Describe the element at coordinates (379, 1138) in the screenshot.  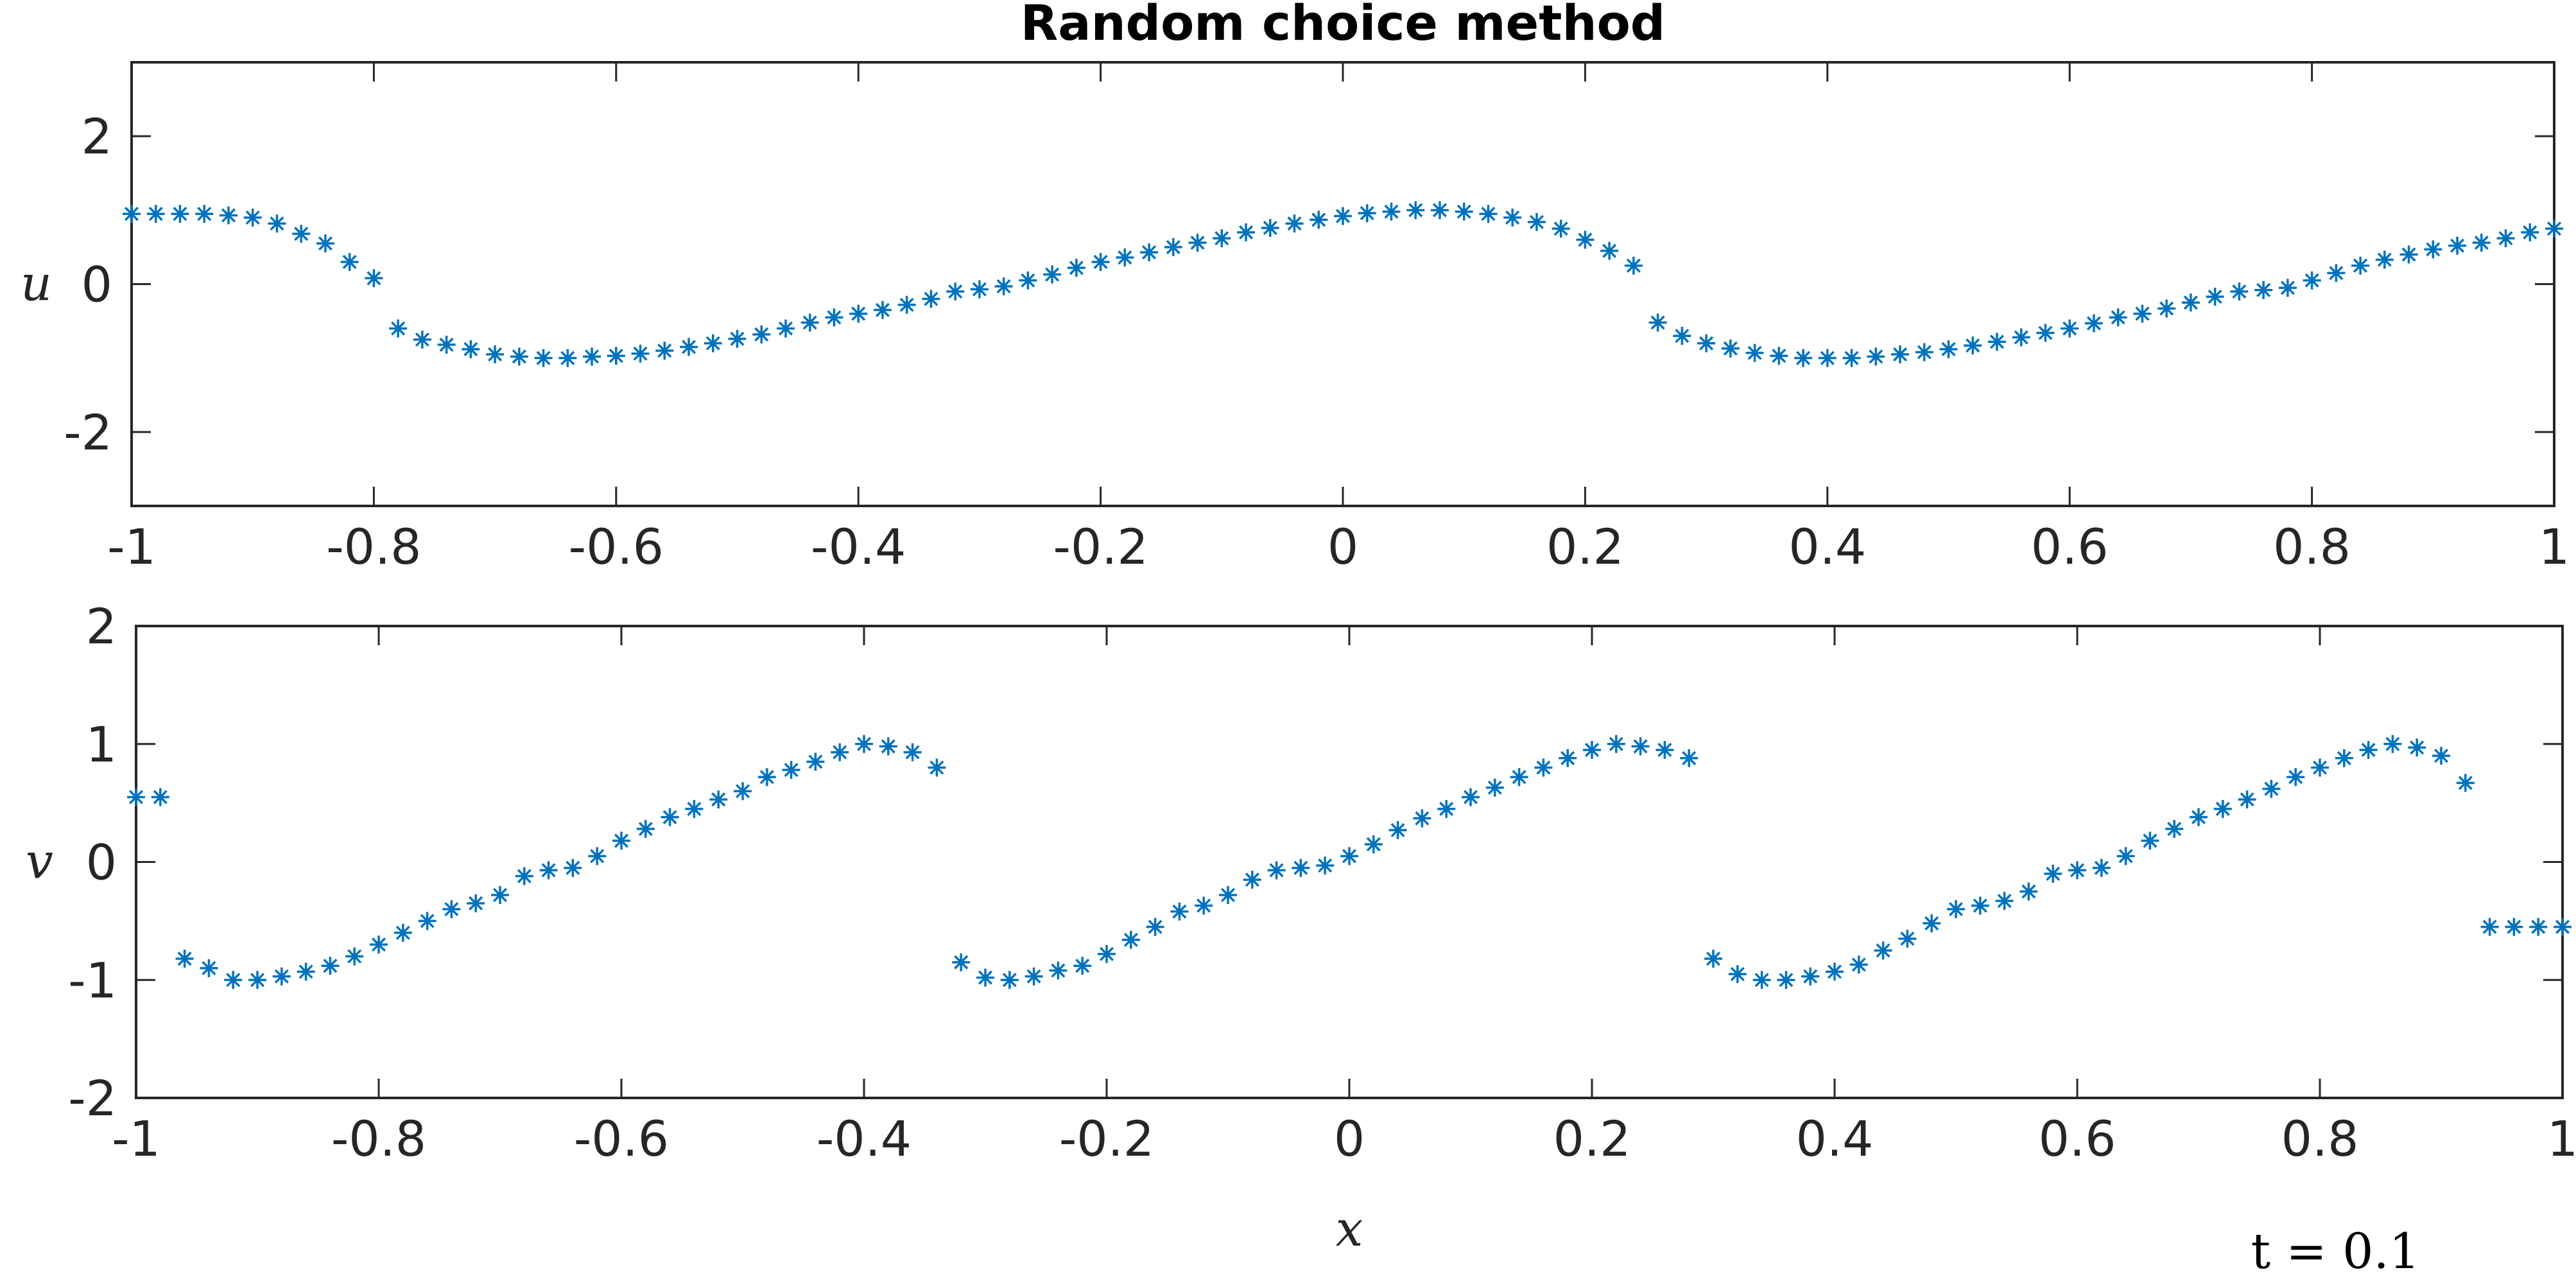
I see `x-tick-label: -0.8` at that location.